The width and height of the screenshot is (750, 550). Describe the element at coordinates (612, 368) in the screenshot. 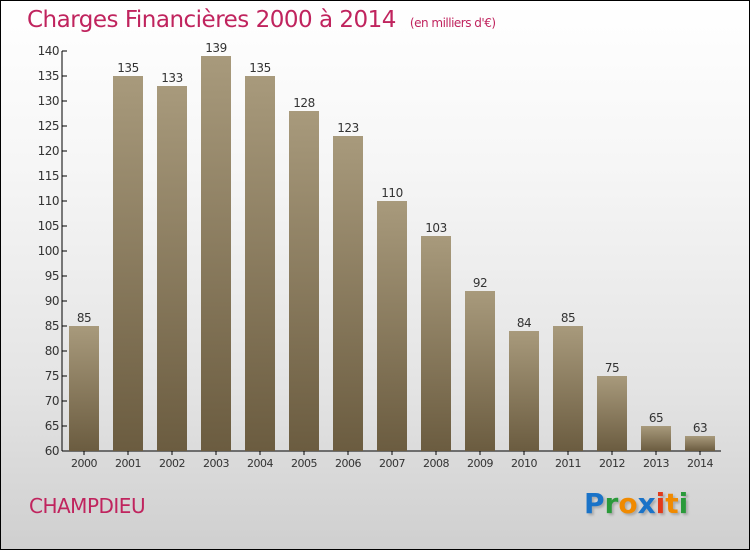

I see `data-label: 75` at that location.